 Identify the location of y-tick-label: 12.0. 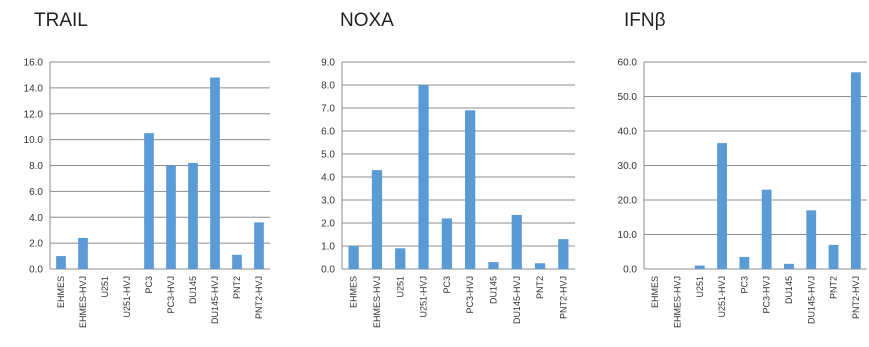
(34, 114).